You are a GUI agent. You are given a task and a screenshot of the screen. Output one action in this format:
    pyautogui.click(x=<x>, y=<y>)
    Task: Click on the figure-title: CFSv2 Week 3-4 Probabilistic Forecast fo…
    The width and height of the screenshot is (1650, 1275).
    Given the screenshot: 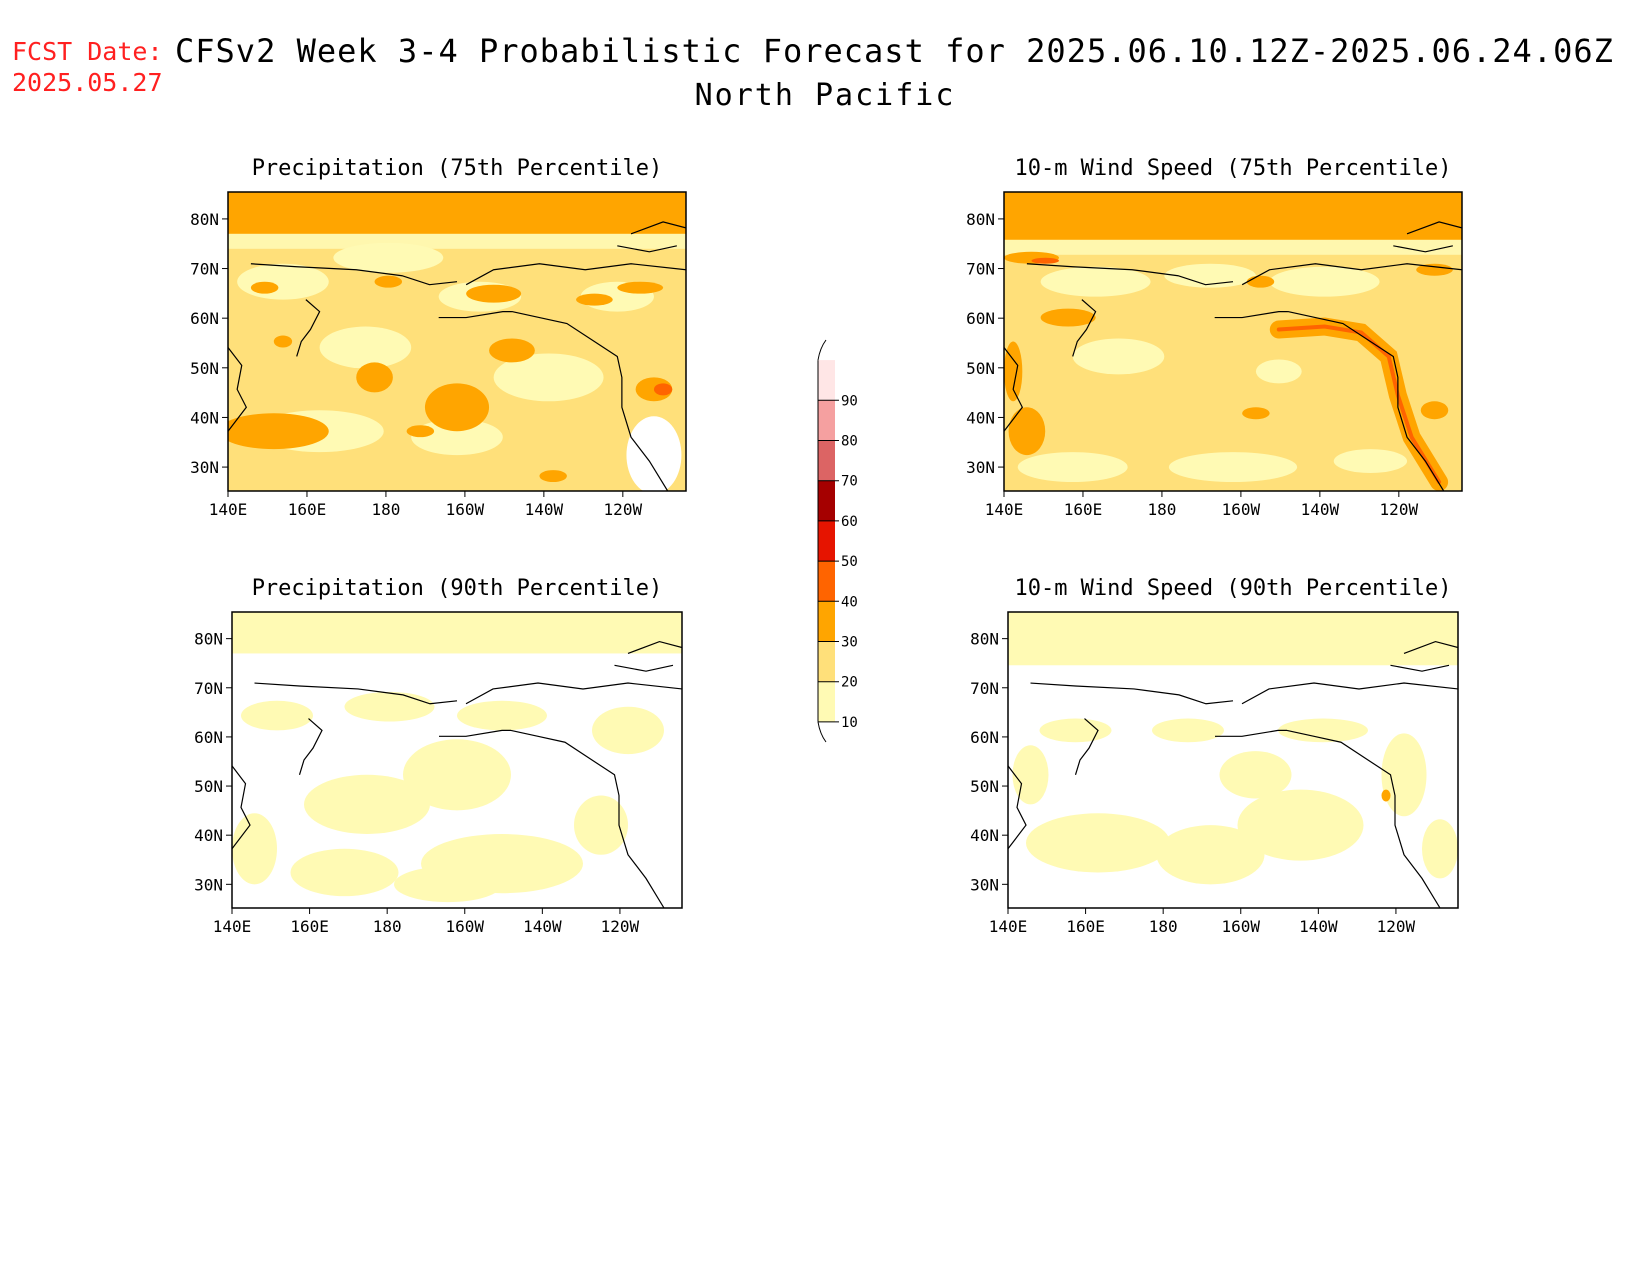 What is the action you would take?
    pyautogui.click(x=894, y=51)
    